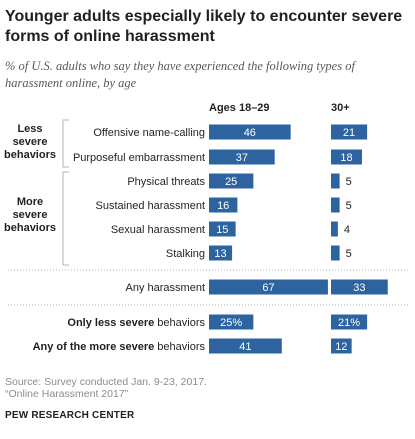 The image size is (415, 439). I want to click on data-label: 37, so click(242, 158).